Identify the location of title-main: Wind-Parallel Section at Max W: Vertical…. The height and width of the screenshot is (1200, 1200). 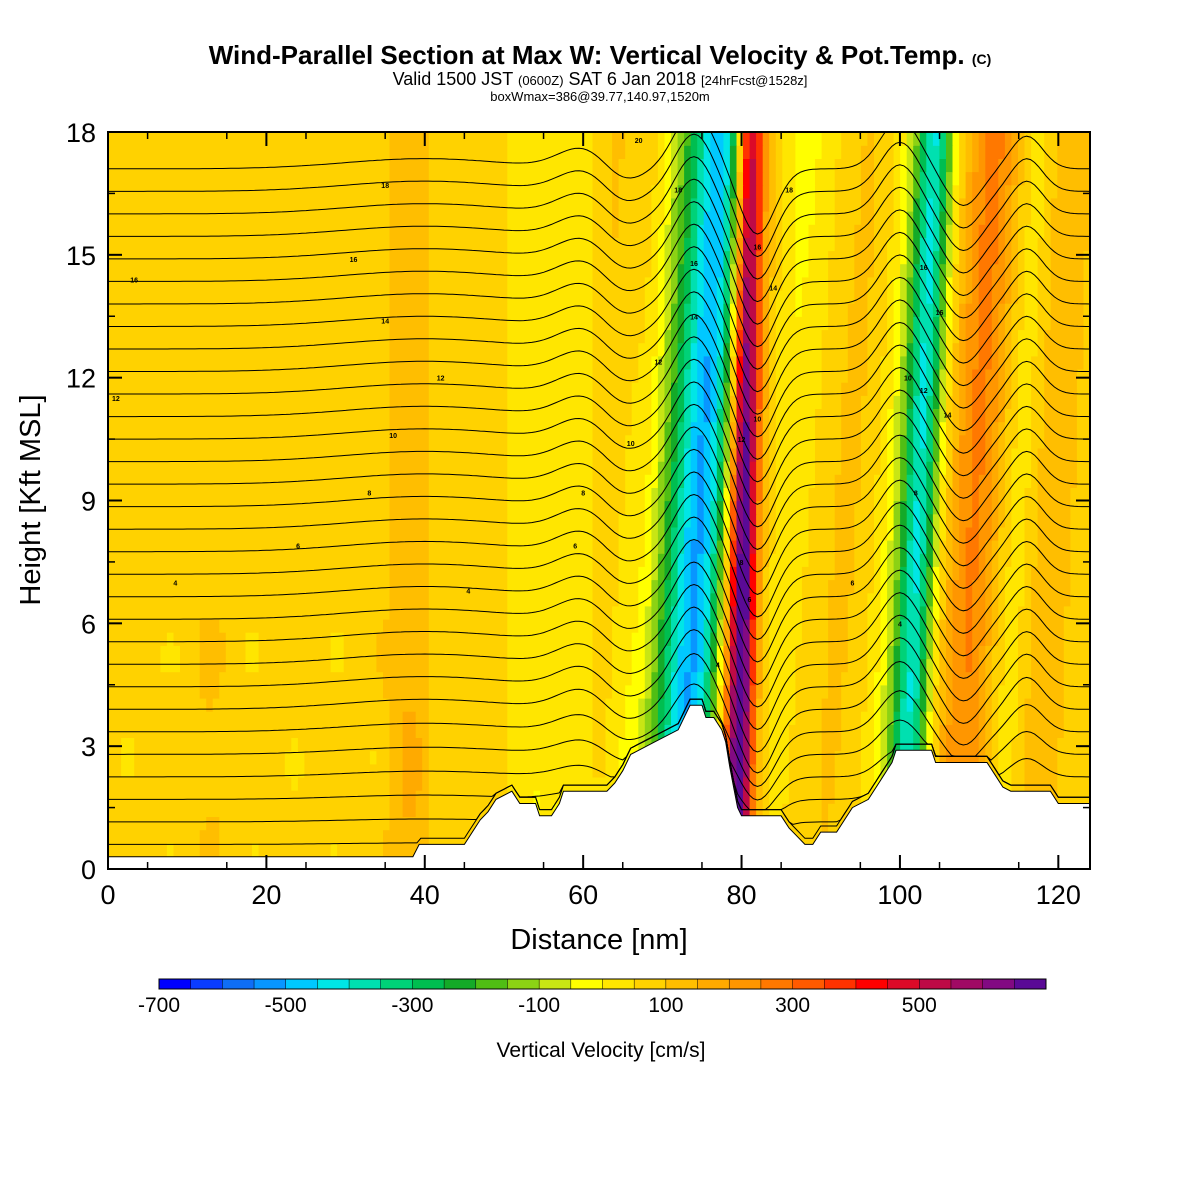
(586, 55).